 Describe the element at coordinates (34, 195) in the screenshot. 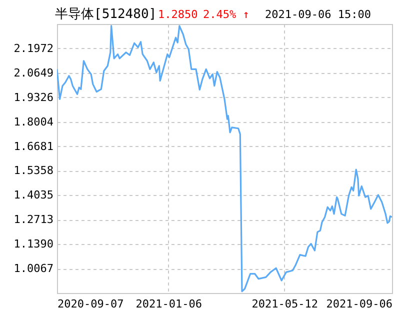

I see `y-tick-label: 1.4035` at that location.